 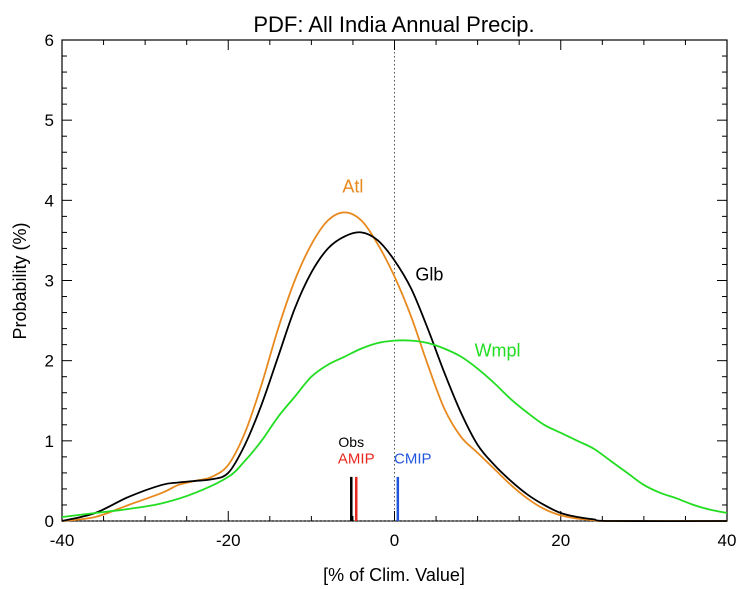 I want to click on y-tick-label: 1, so click(x=49, y=441).